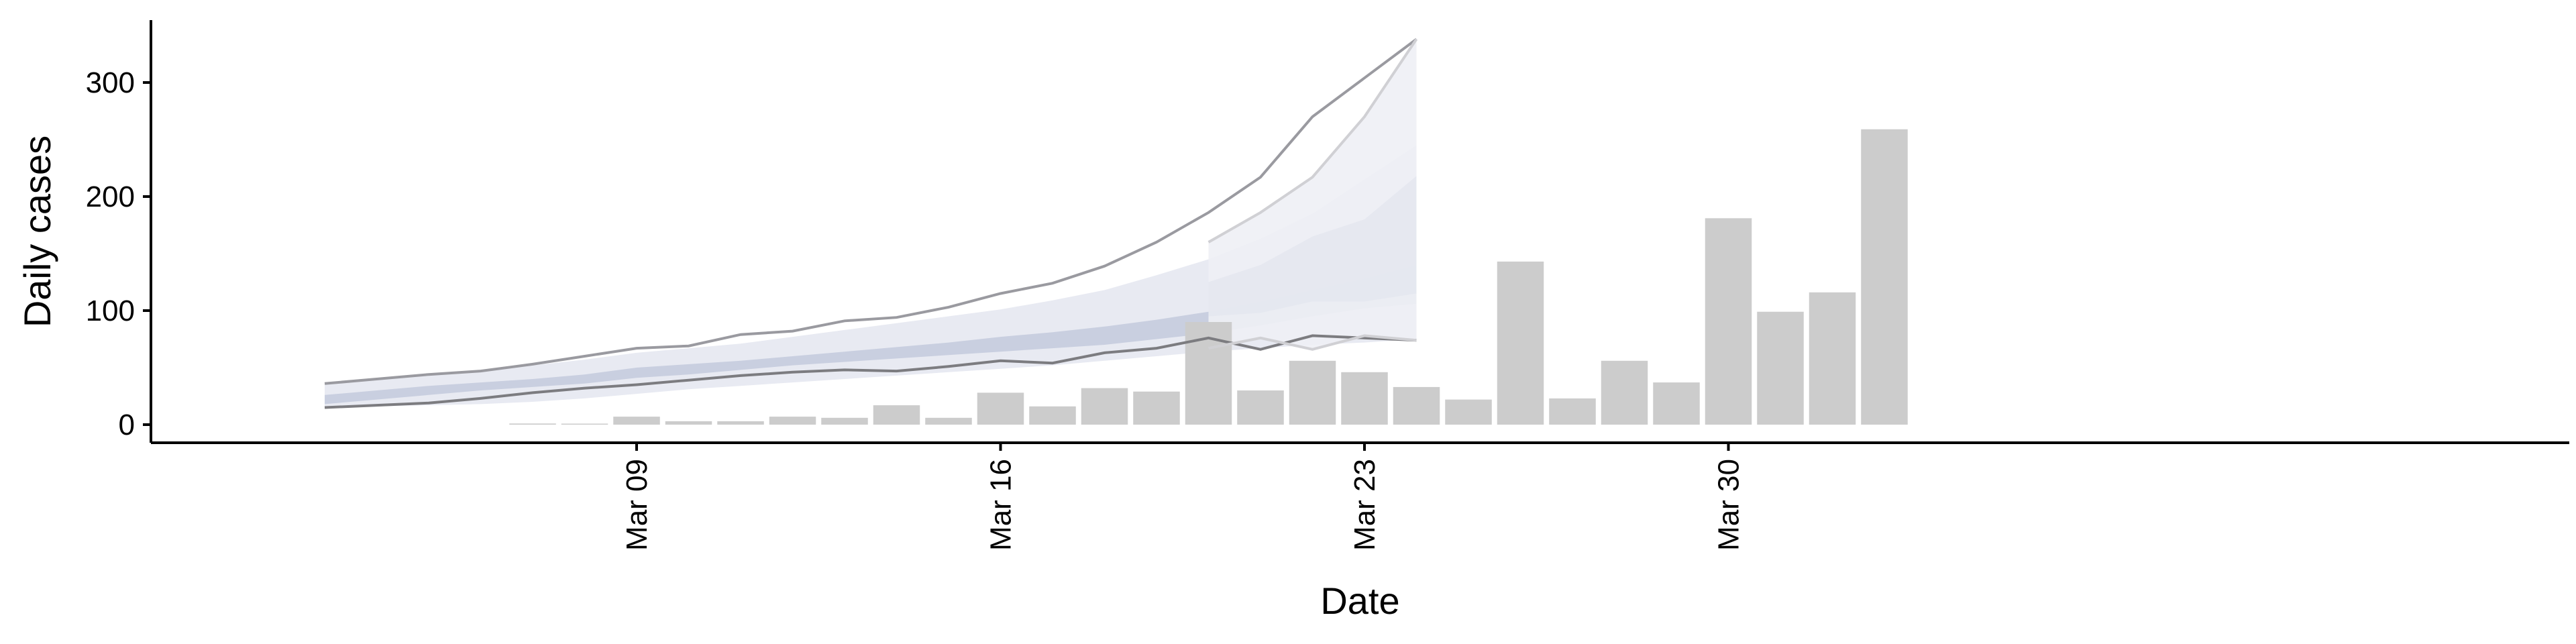 The width and height of the screenshot is (2576, 644). What do you see at coordinates (1364, 505) in the screenshot?
I see `x-tick-label: Mar 23` at bounding box center [1364, 505].